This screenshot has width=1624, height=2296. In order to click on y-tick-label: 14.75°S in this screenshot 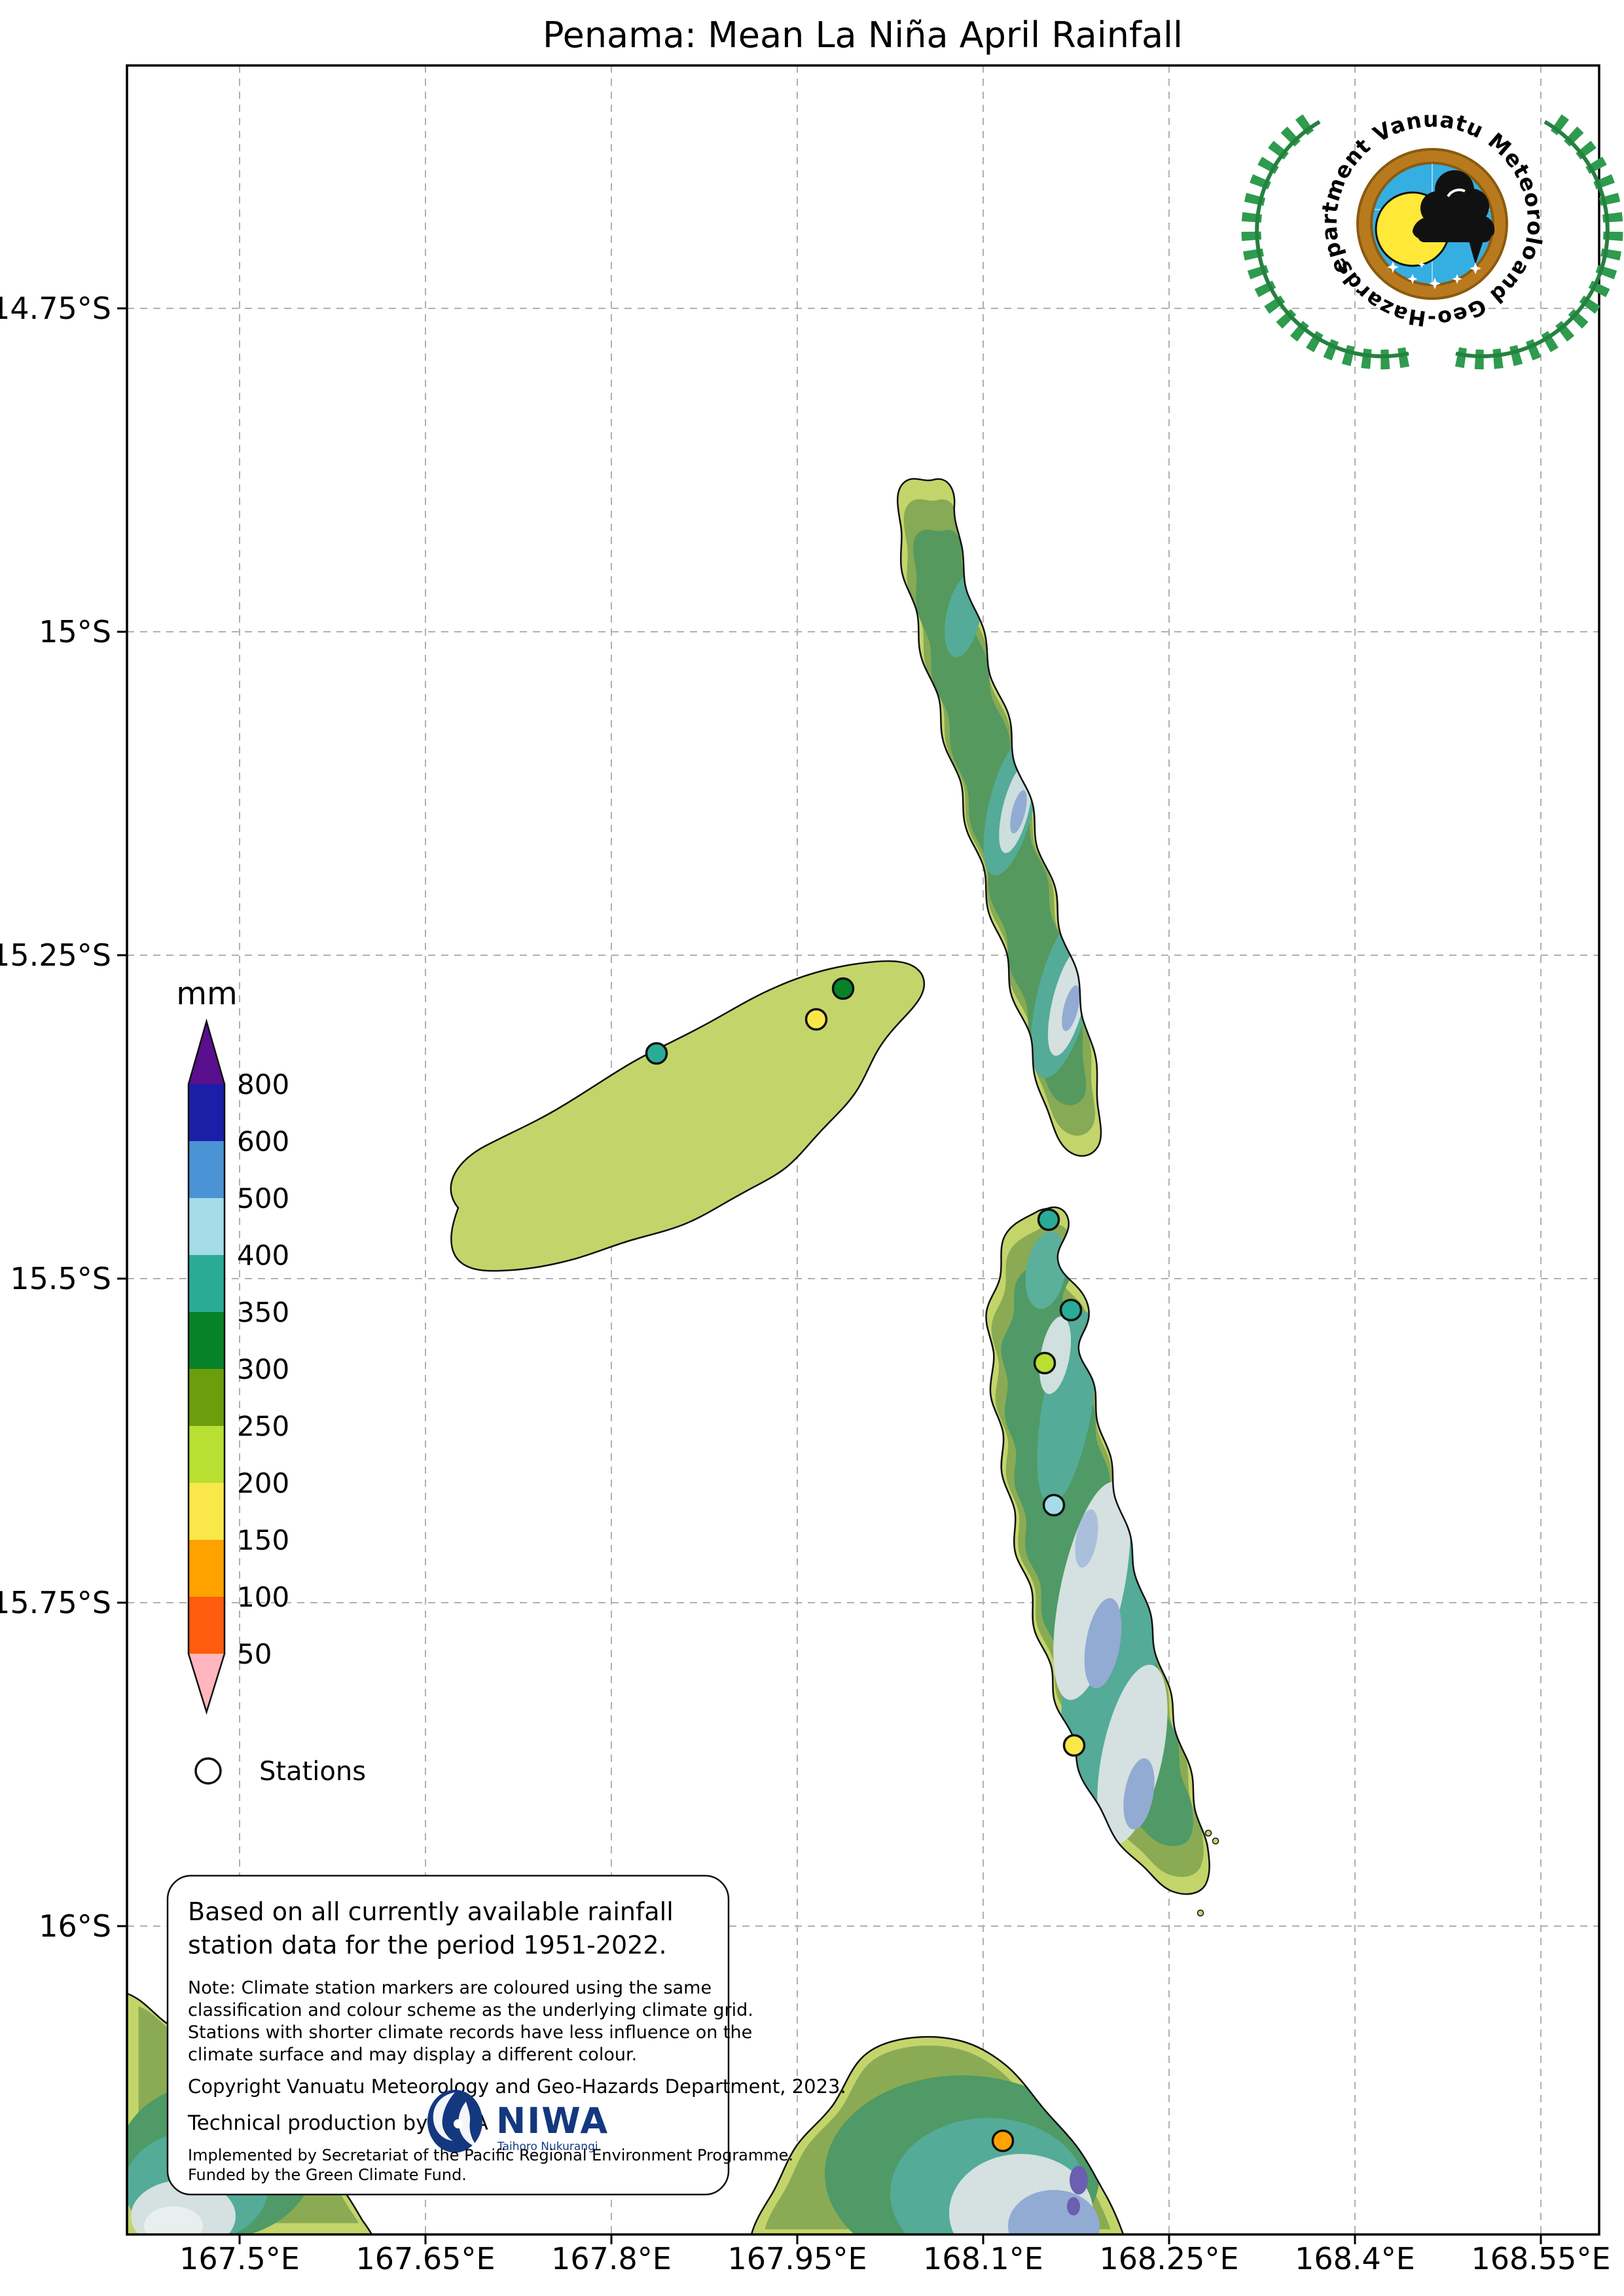, I will do `click(55, 308)`.